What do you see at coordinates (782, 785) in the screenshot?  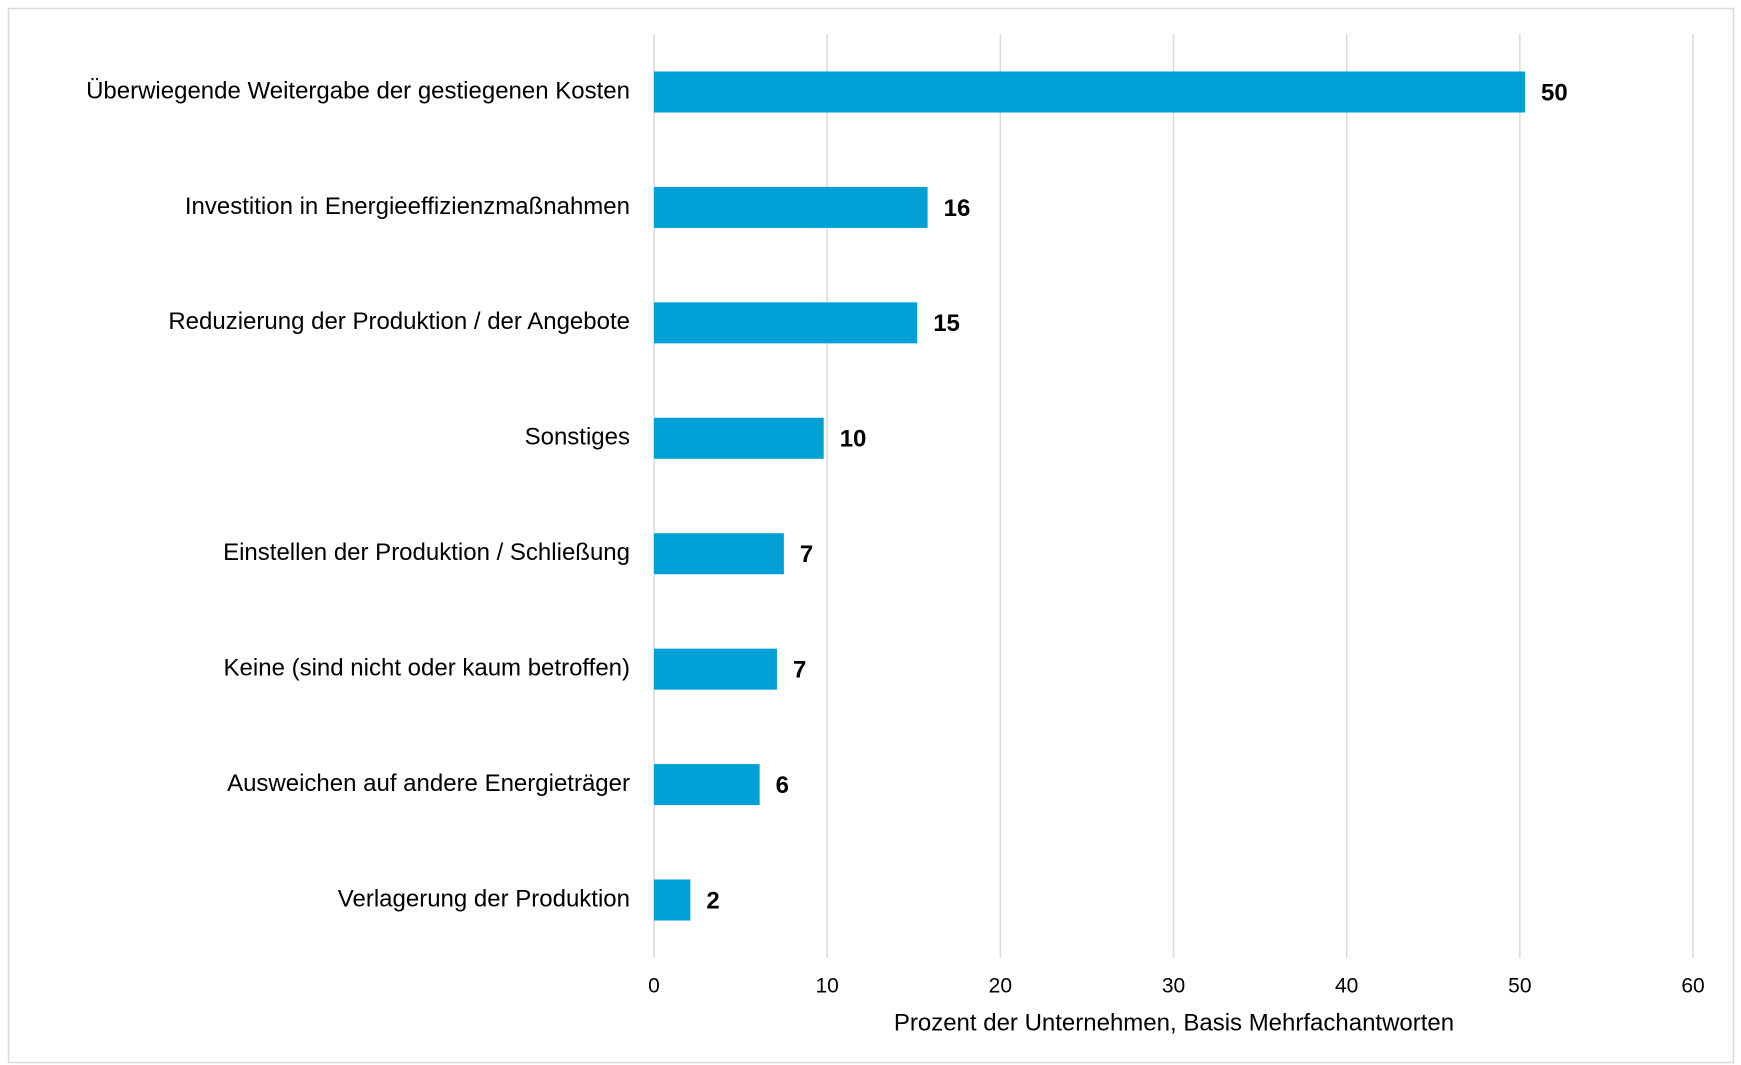 I see `value-label: 6` at bounding box center [782, 785].